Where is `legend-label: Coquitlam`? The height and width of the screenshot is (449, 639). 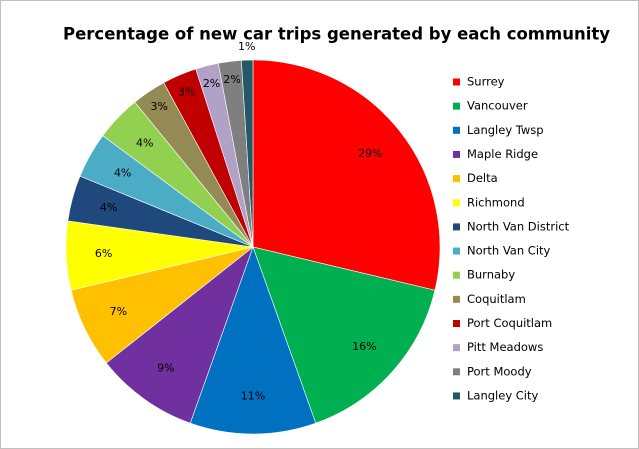
legend-label: Coquitlam is located at coordinates (496, 299).